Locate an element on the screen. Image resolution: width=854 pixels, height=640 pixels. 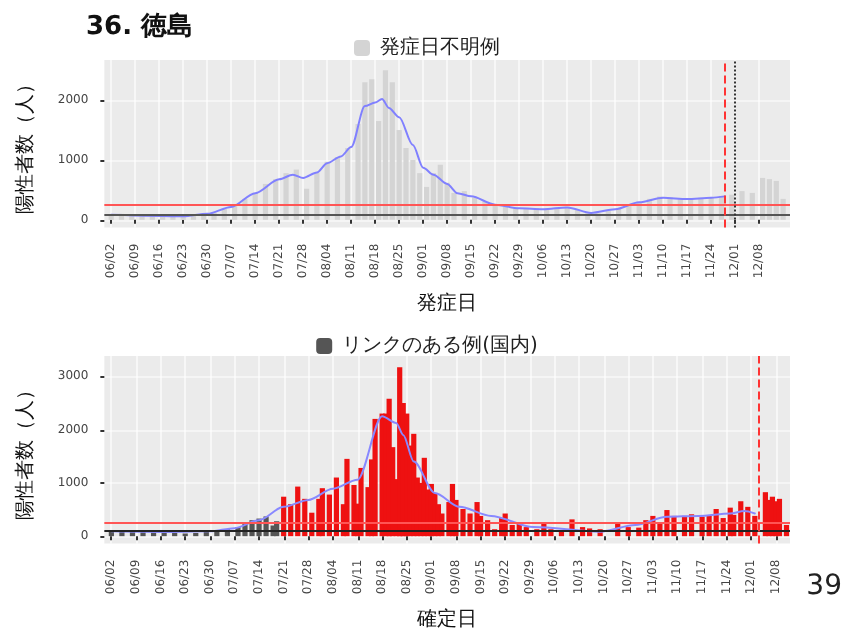
text: 39 is located at coordinates (824, 586).